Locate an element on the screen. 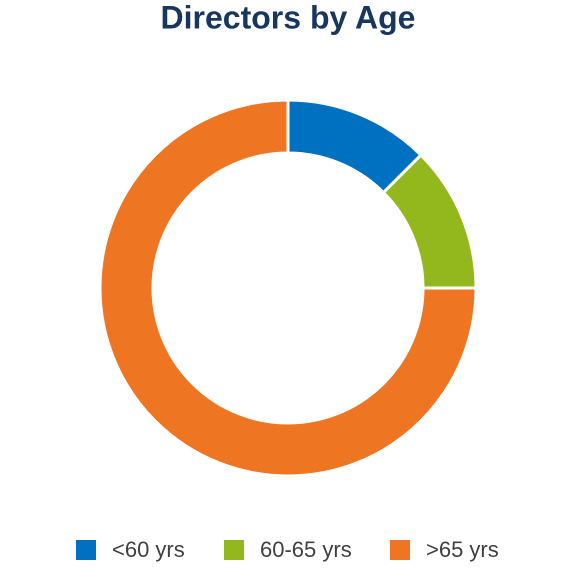 The width and height of the screenshot is (576, 576). chart-title: Directors by Age is located at coordinates (288, 17).